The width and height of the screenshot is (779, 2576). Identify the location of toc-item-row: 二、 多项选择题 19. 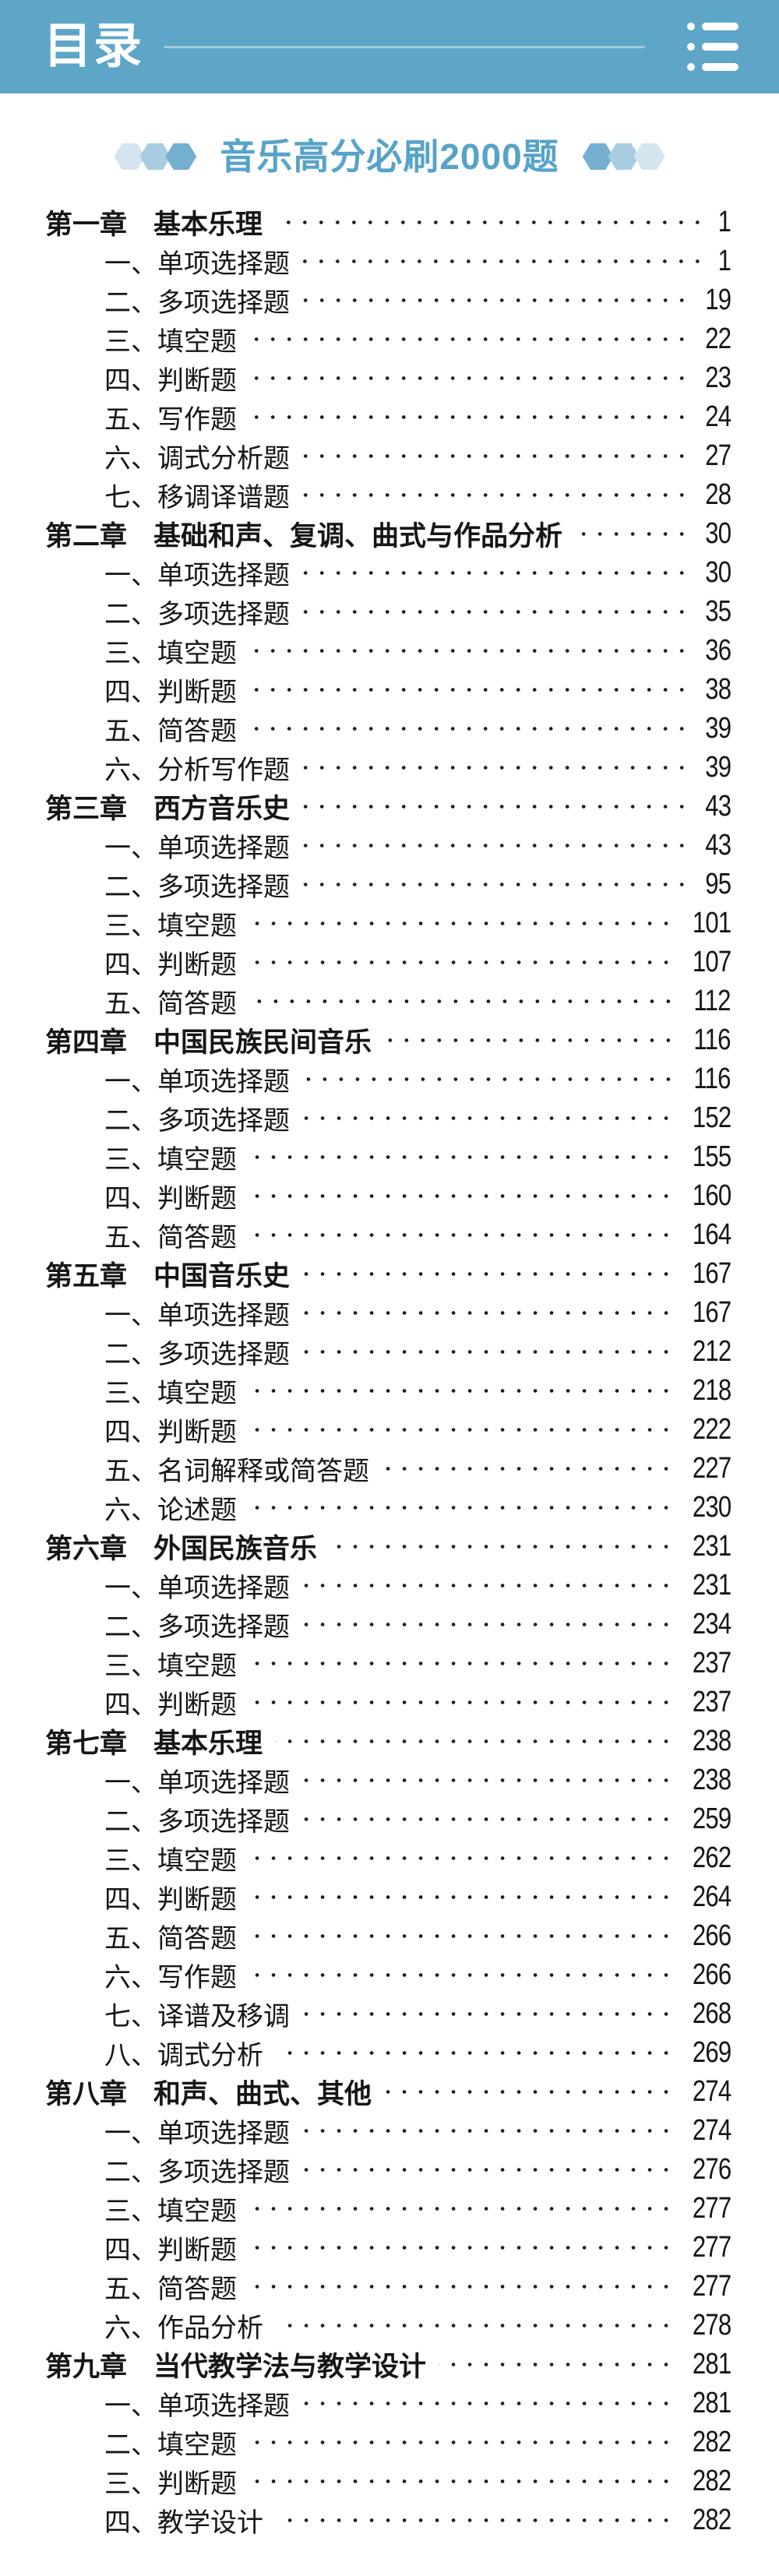
(388, 299).